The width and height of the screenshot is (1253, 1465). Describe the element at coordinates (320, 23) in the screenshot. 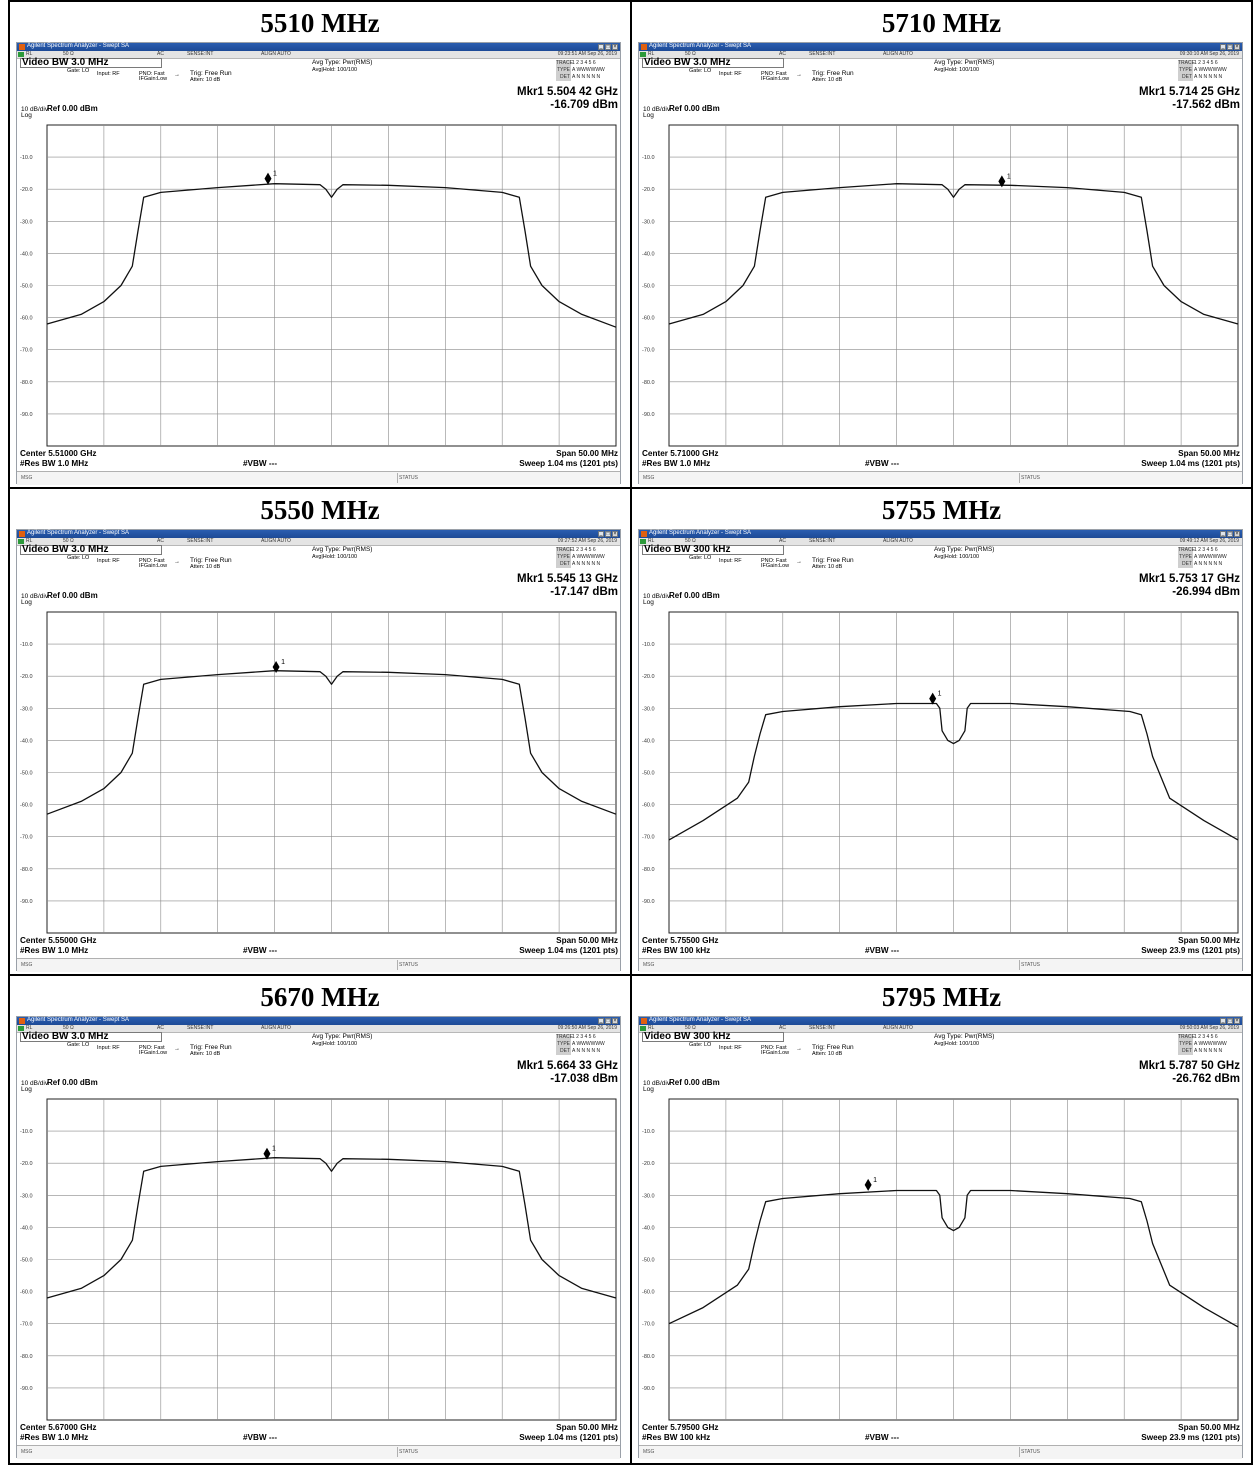

I see `cell-title: 5510 MHz` at that location.